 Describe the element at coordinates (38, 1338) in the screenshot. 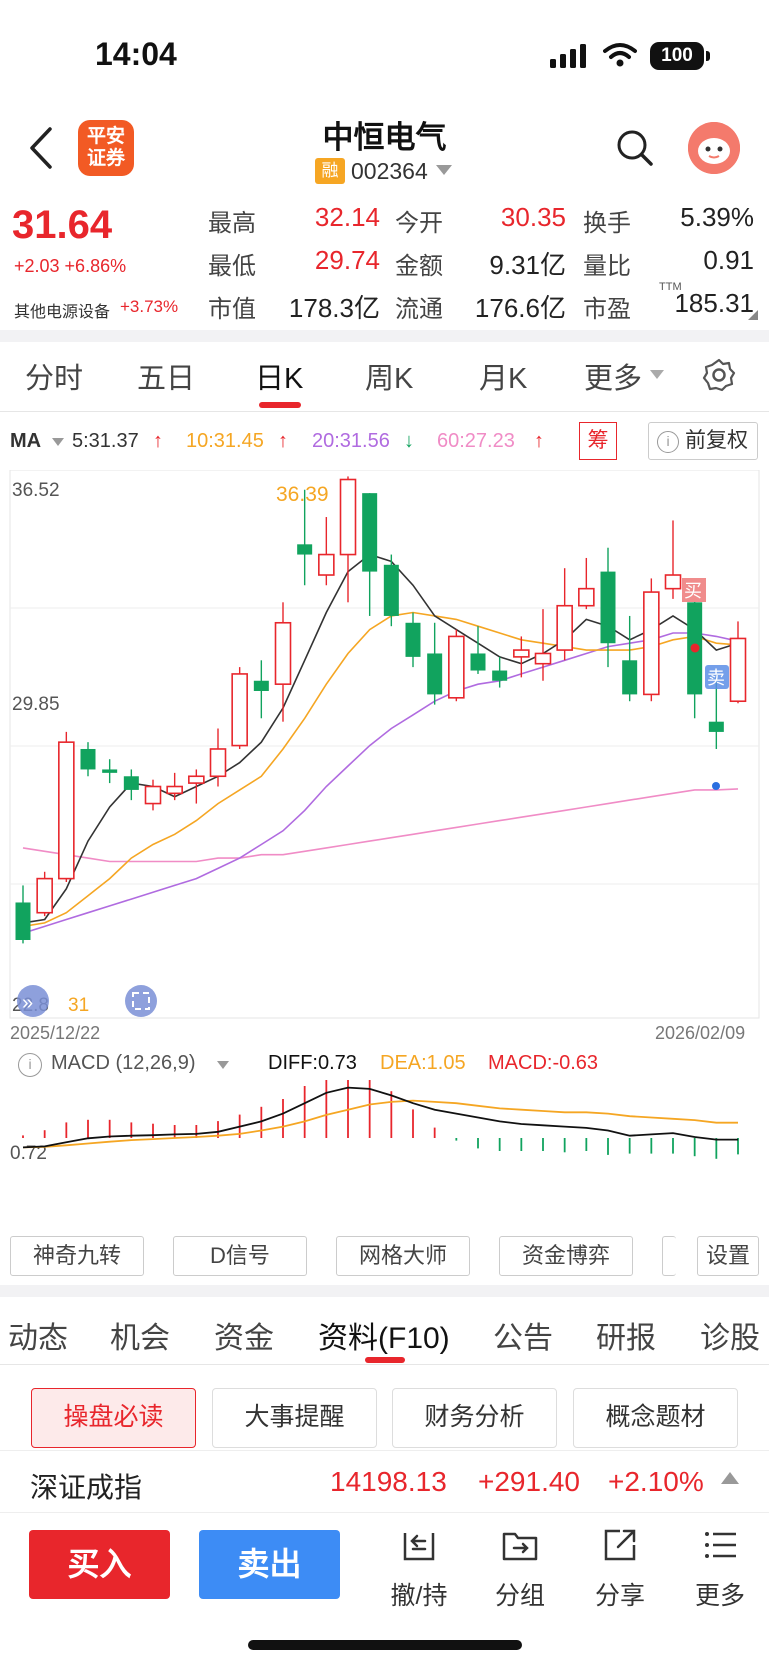

I see `tab-news: 动态` at that location.